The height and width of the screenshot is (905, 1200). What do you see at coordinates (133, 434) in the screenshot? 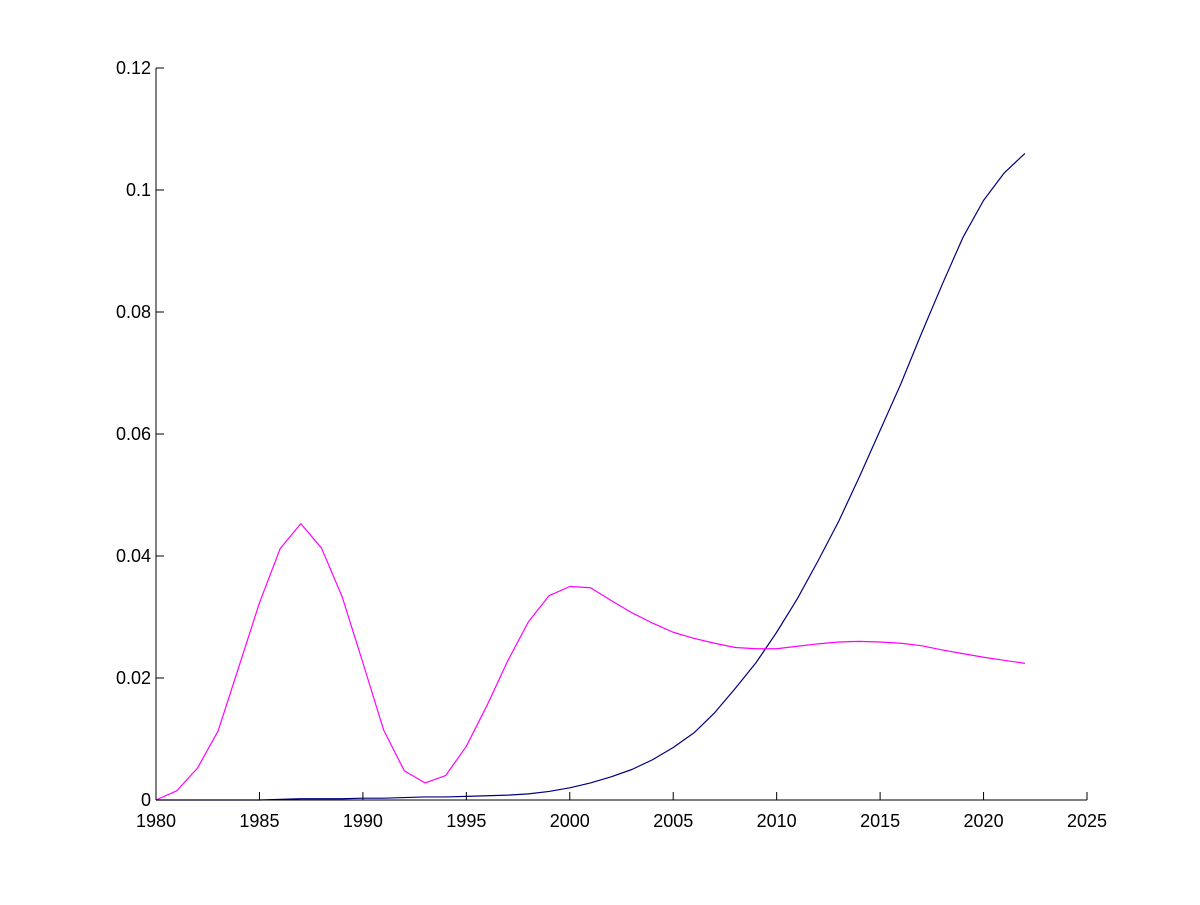
I see `y-tick-label: 0.06` at bounding box center [133, 434].